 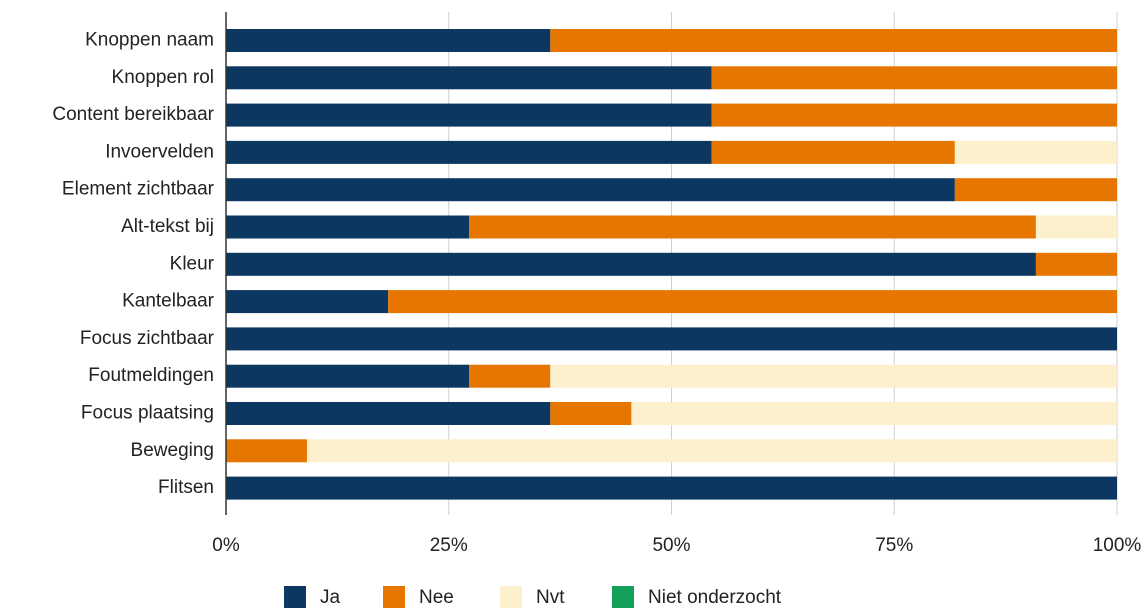 What do you see at coordinates (133, 114) in the screenshot?
I see `y-tick-label: Content bereikbaar` at bounding box center [133, 114].